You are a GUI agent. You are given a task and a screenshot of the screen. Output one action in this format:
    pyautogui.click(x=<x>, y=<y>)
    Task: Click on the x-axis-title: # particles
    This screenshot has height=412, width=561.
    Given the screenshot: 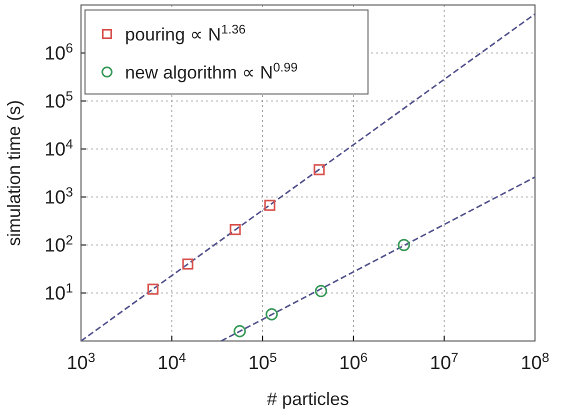 What is the action you would take?
    pyautogui.click(x=308, y=399)
    